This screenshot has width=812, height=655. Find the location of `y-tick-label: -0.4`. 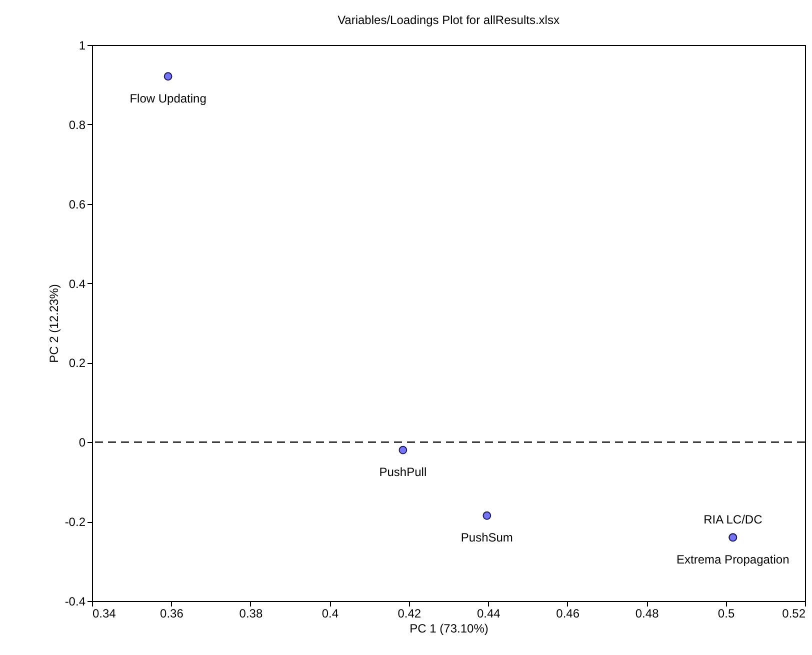

y-tick-label: -0.4 is located at coordinates (75, 601).